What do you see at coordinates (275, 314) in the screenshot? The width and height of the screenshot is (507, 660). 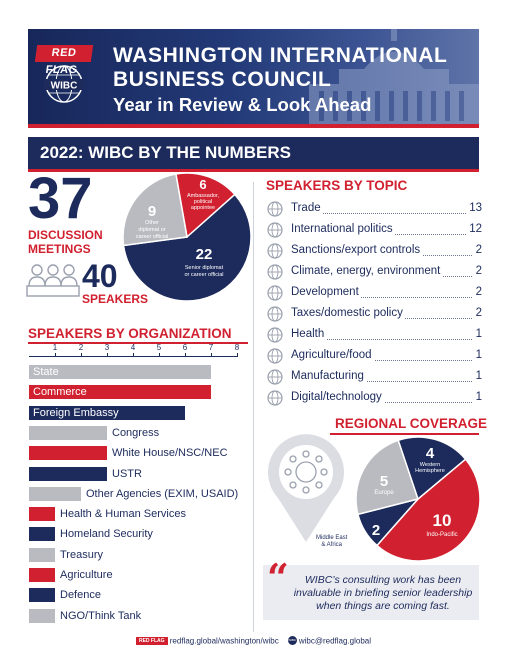 I see `document-icon` at bounding box center [275, 314].